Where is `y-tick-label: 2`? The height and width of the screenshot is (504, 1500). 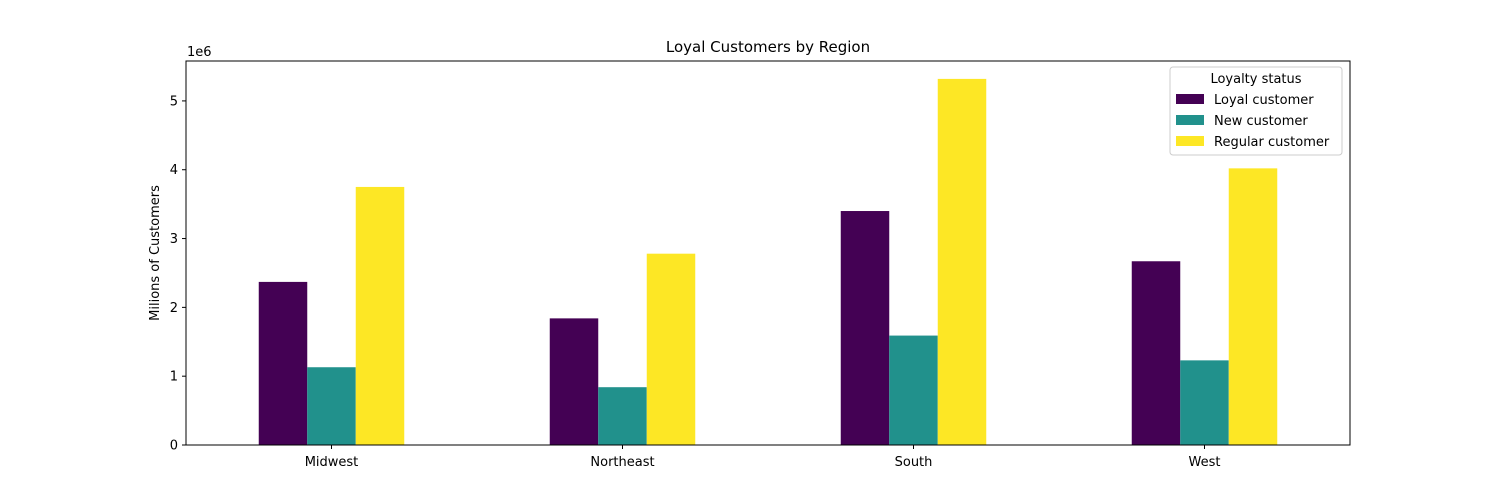
y-tick-label: 2 is located at coordinates (174, 308).